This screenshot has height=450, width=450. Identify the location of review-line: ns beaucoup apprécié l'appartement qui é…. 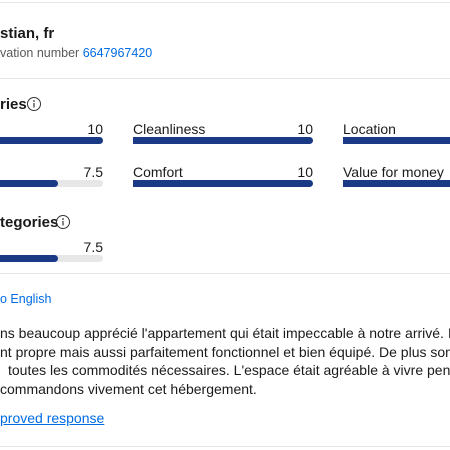
(225, 333).